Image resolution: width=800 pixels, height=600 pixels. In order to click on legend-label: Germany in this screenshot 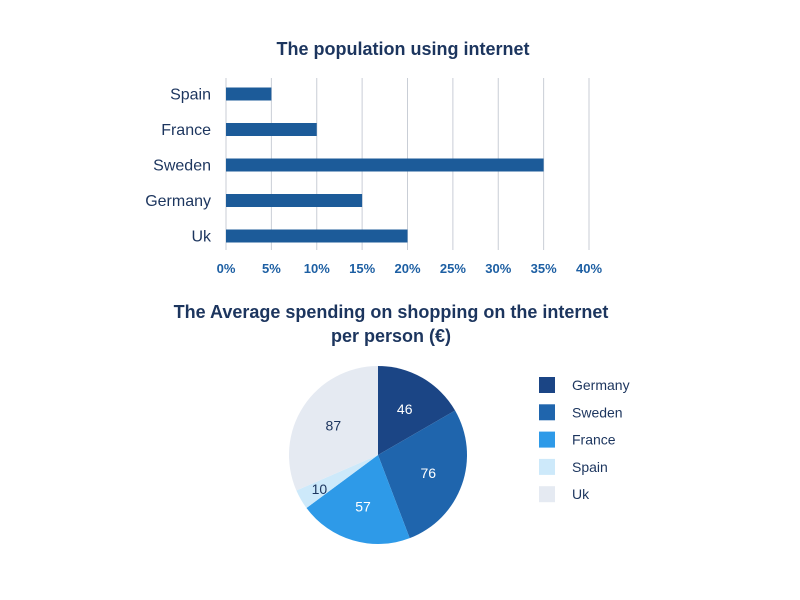, I will do `click(601, 385)`.